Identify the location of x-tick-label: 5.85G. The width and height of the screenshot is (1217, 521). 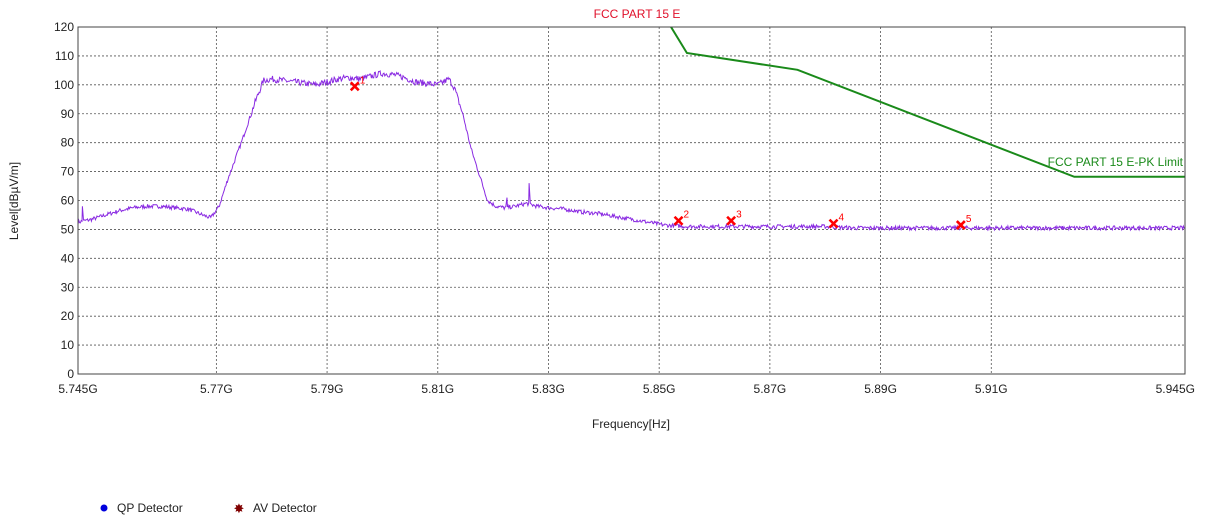
(659, 389).